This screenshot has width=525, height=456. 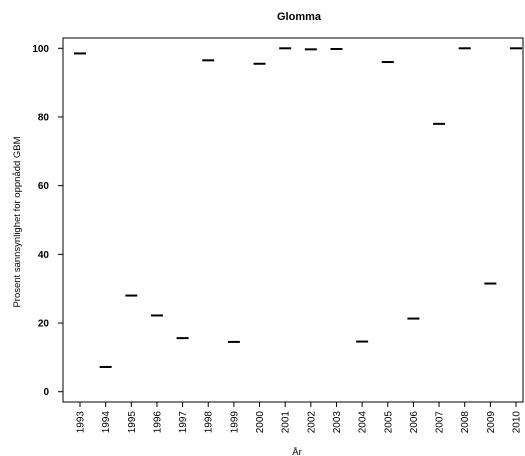 What do you see at coordinates (47, 221) in the screenshot?
I see `y-axis: 0 20 40 60 80 100` at bounding box center [47, 221].